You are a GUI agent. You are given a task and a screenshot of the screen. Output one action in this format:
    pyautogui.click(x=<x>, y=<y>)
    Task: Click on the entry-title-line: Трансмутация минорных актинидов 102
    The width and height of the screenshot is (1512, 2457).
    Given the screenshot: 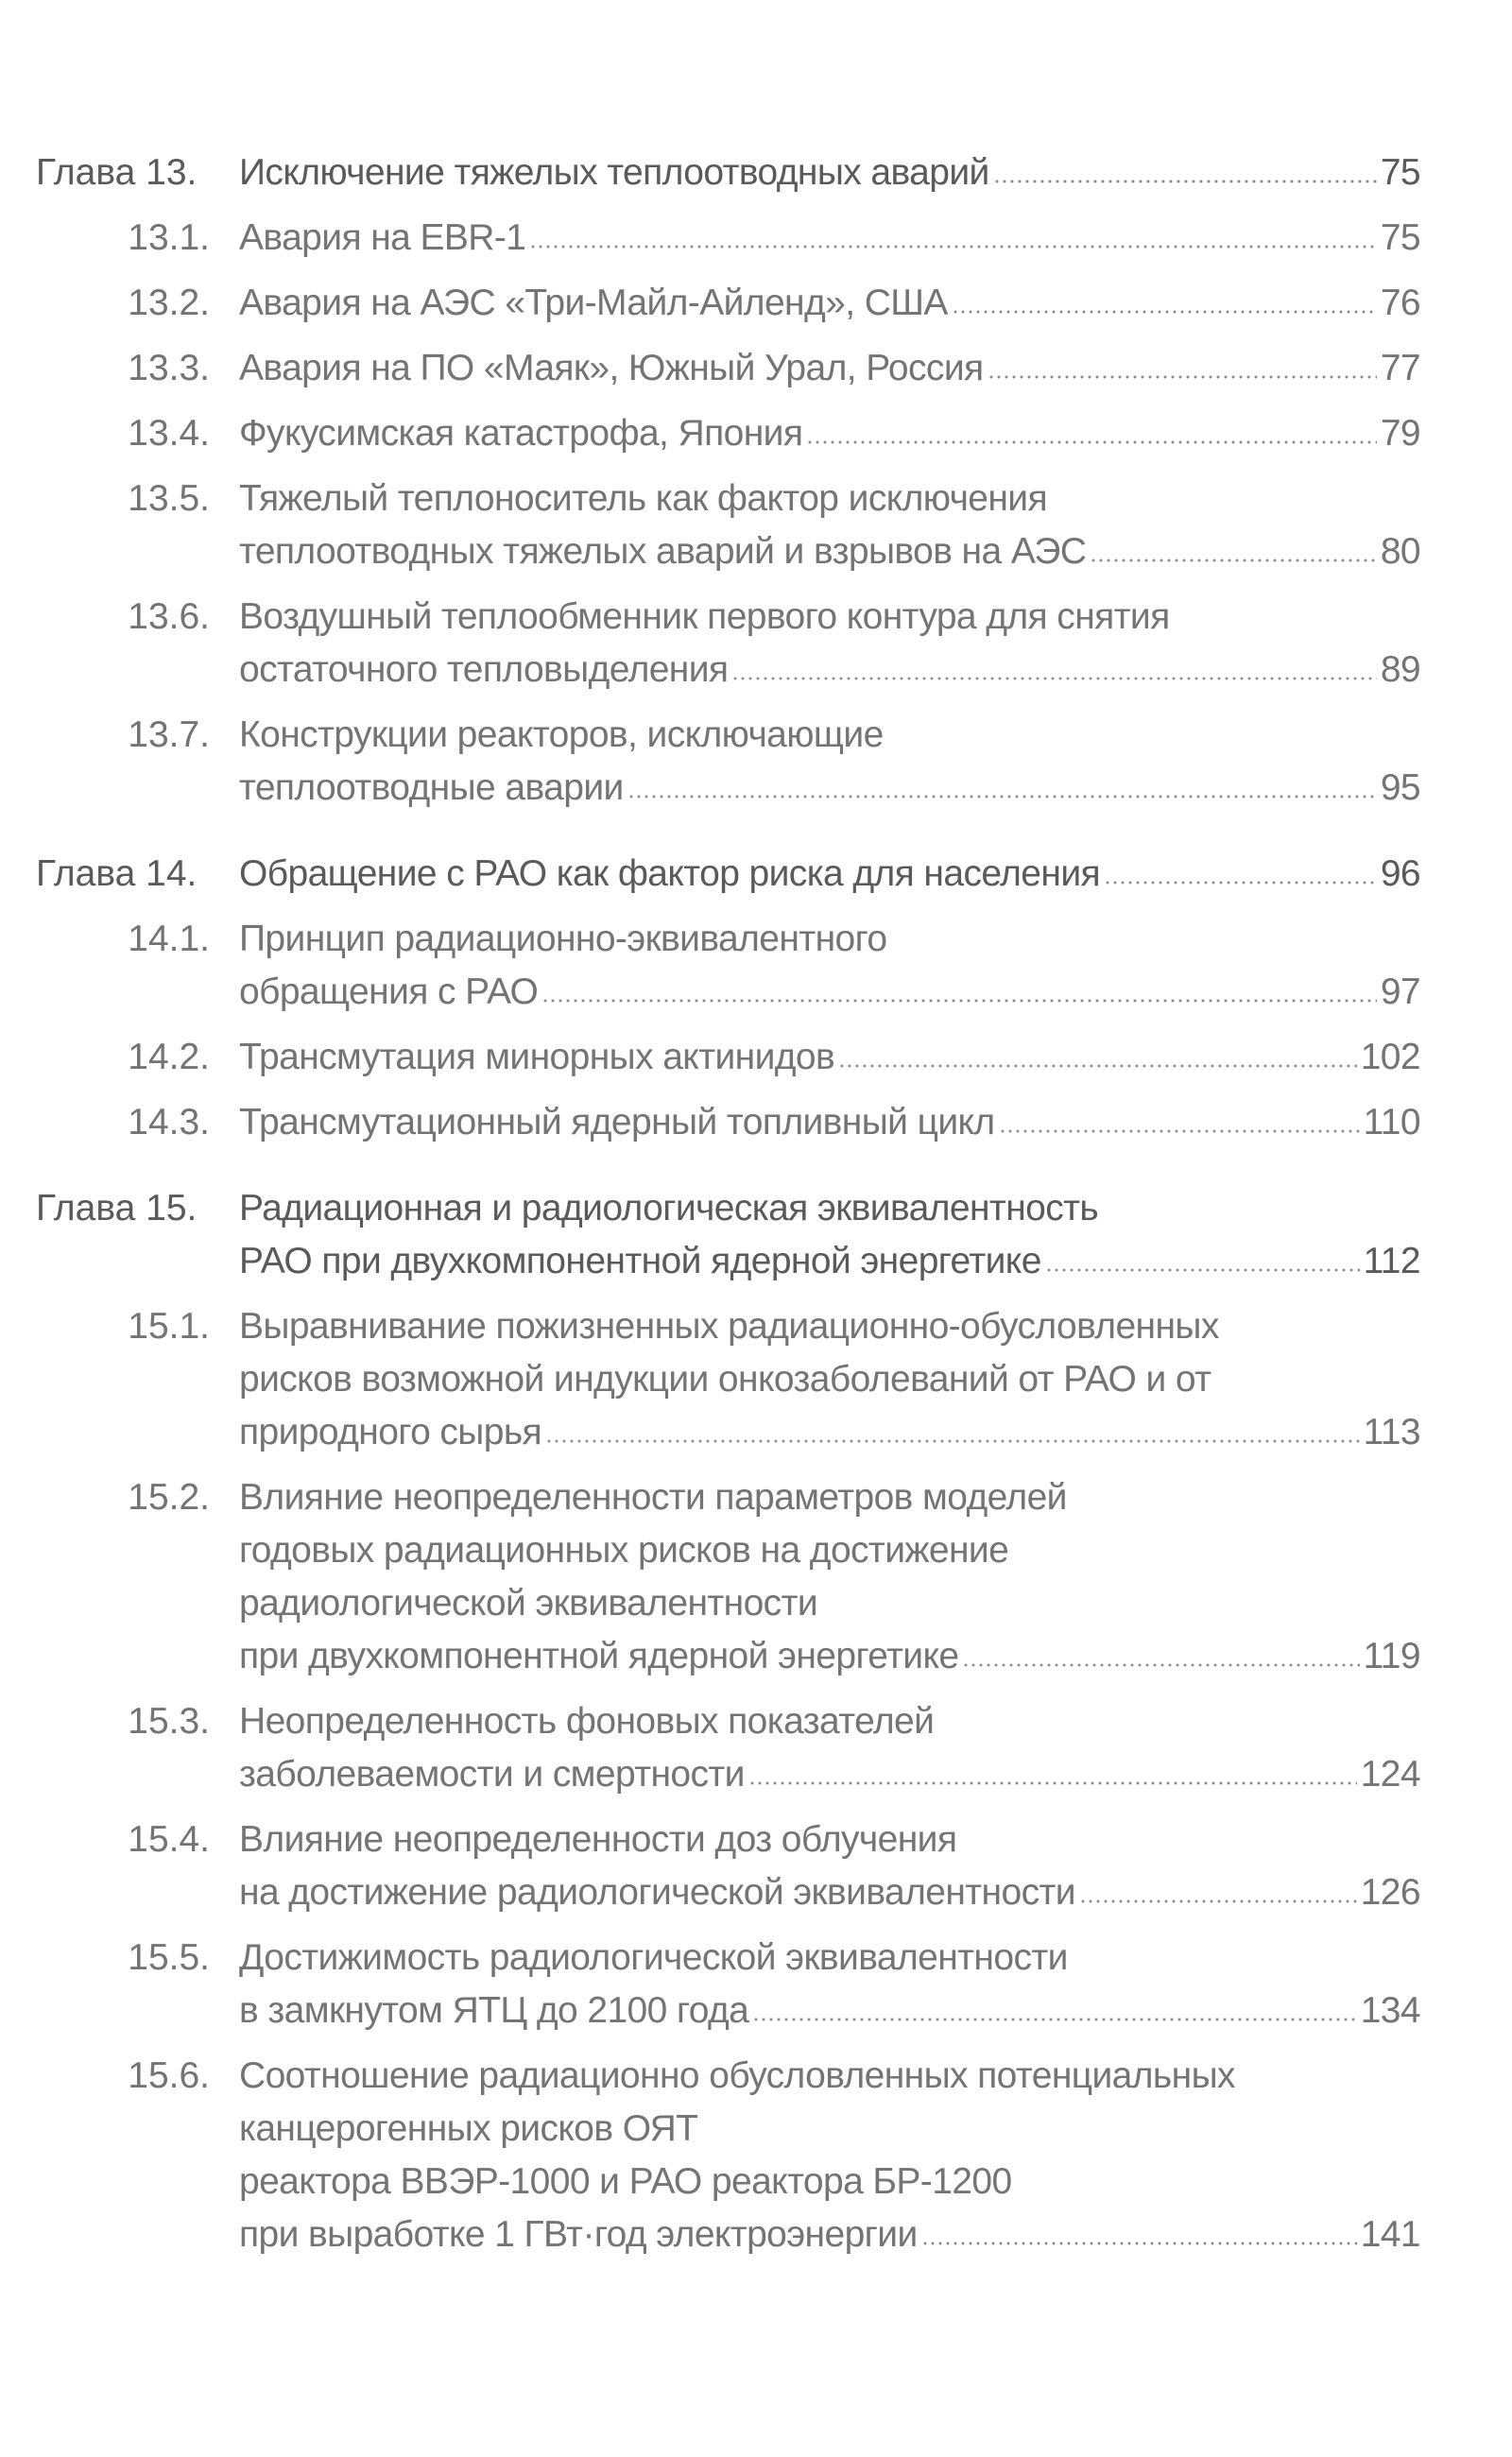 What is the action you would take?
    pyautogui.click(x=830, y=1057)
    